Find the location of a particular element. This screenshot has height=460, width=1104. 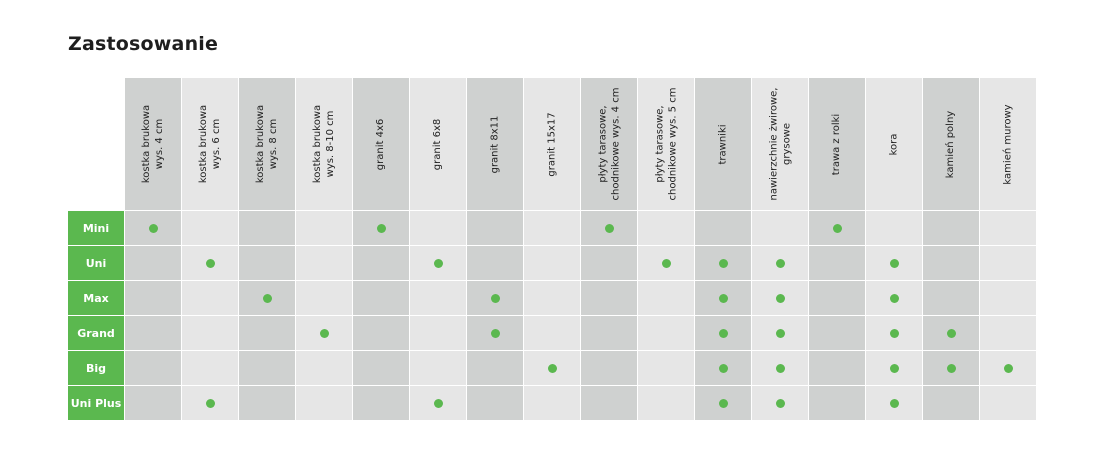

column-header: granit 6x8 is located at coordinates (438, 144).